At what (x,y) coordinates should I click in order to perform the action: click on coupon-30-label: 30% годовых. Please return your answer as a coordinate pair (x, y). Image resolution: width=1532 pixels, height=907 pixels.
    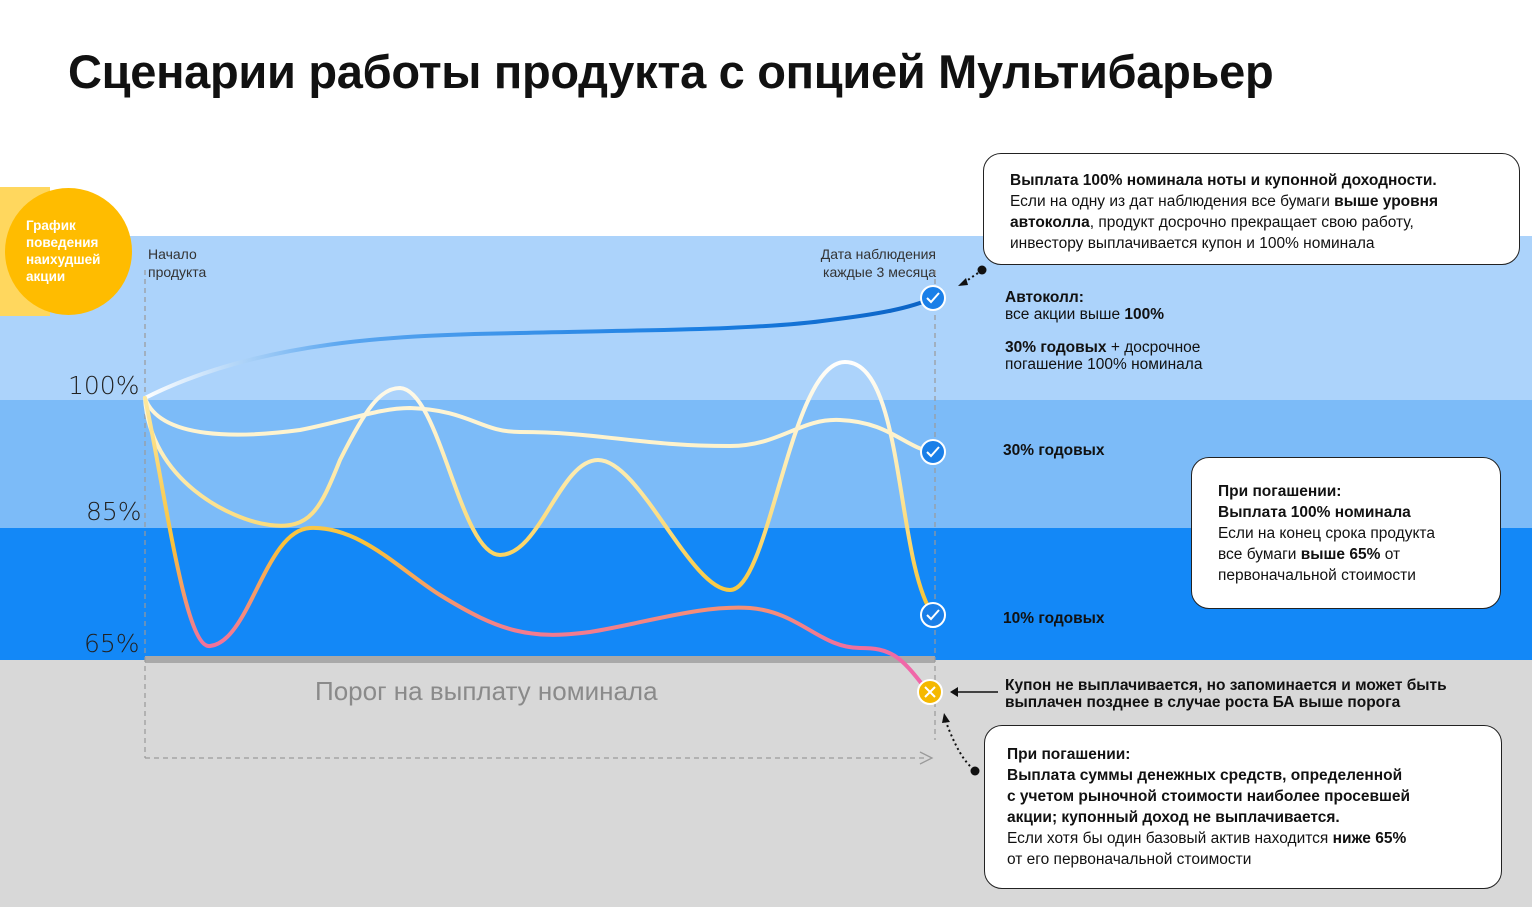
    Looking at the image, I should click on (1054, 450).